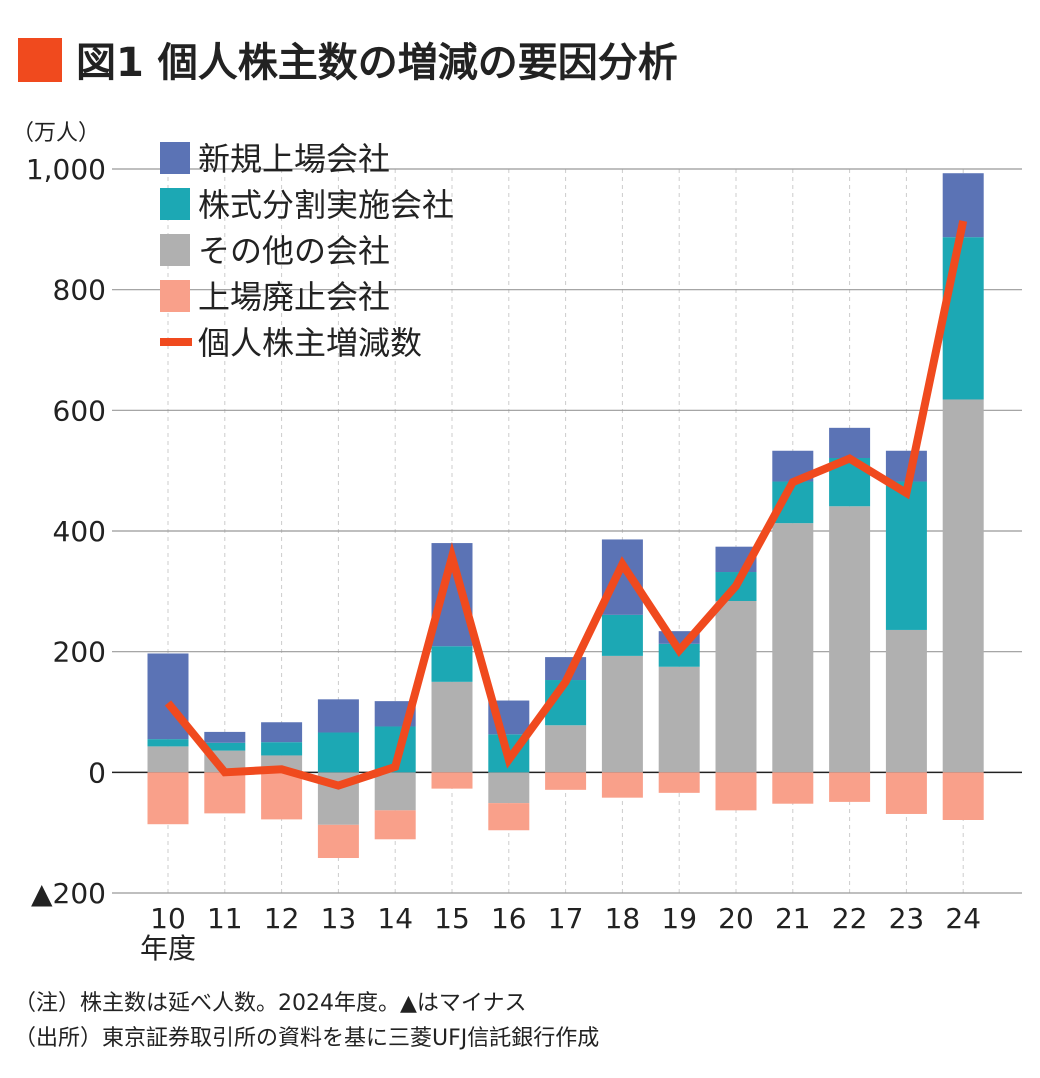 Image resolution: width=1040 pixels, height=1078 pixels. I want to click on y-tick-label: 800, so click(79, 290).